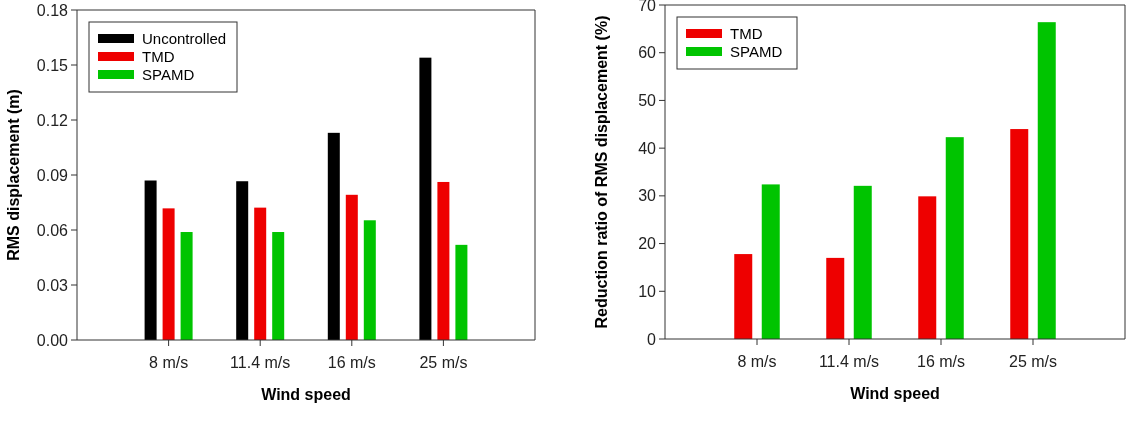 This screenshot has height=421, width=1137. I want to click on y-tick-label: 0.00, so click(52, 340).